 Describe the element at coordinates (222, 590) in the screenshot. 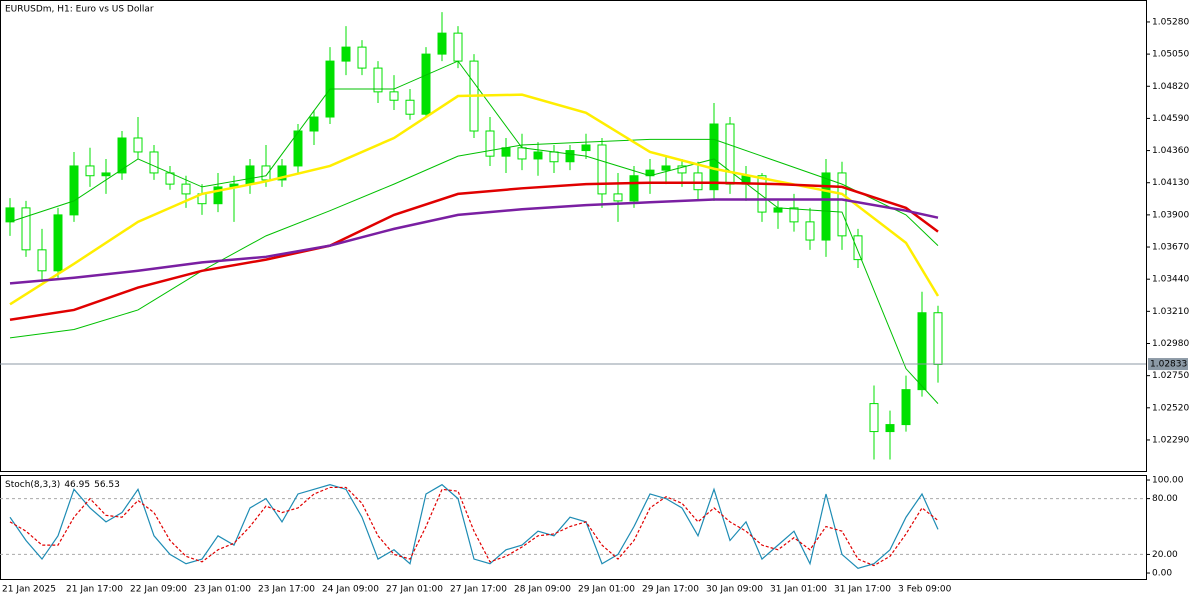

I see `x-tick-label: 23 Jan 01:00` at that location.